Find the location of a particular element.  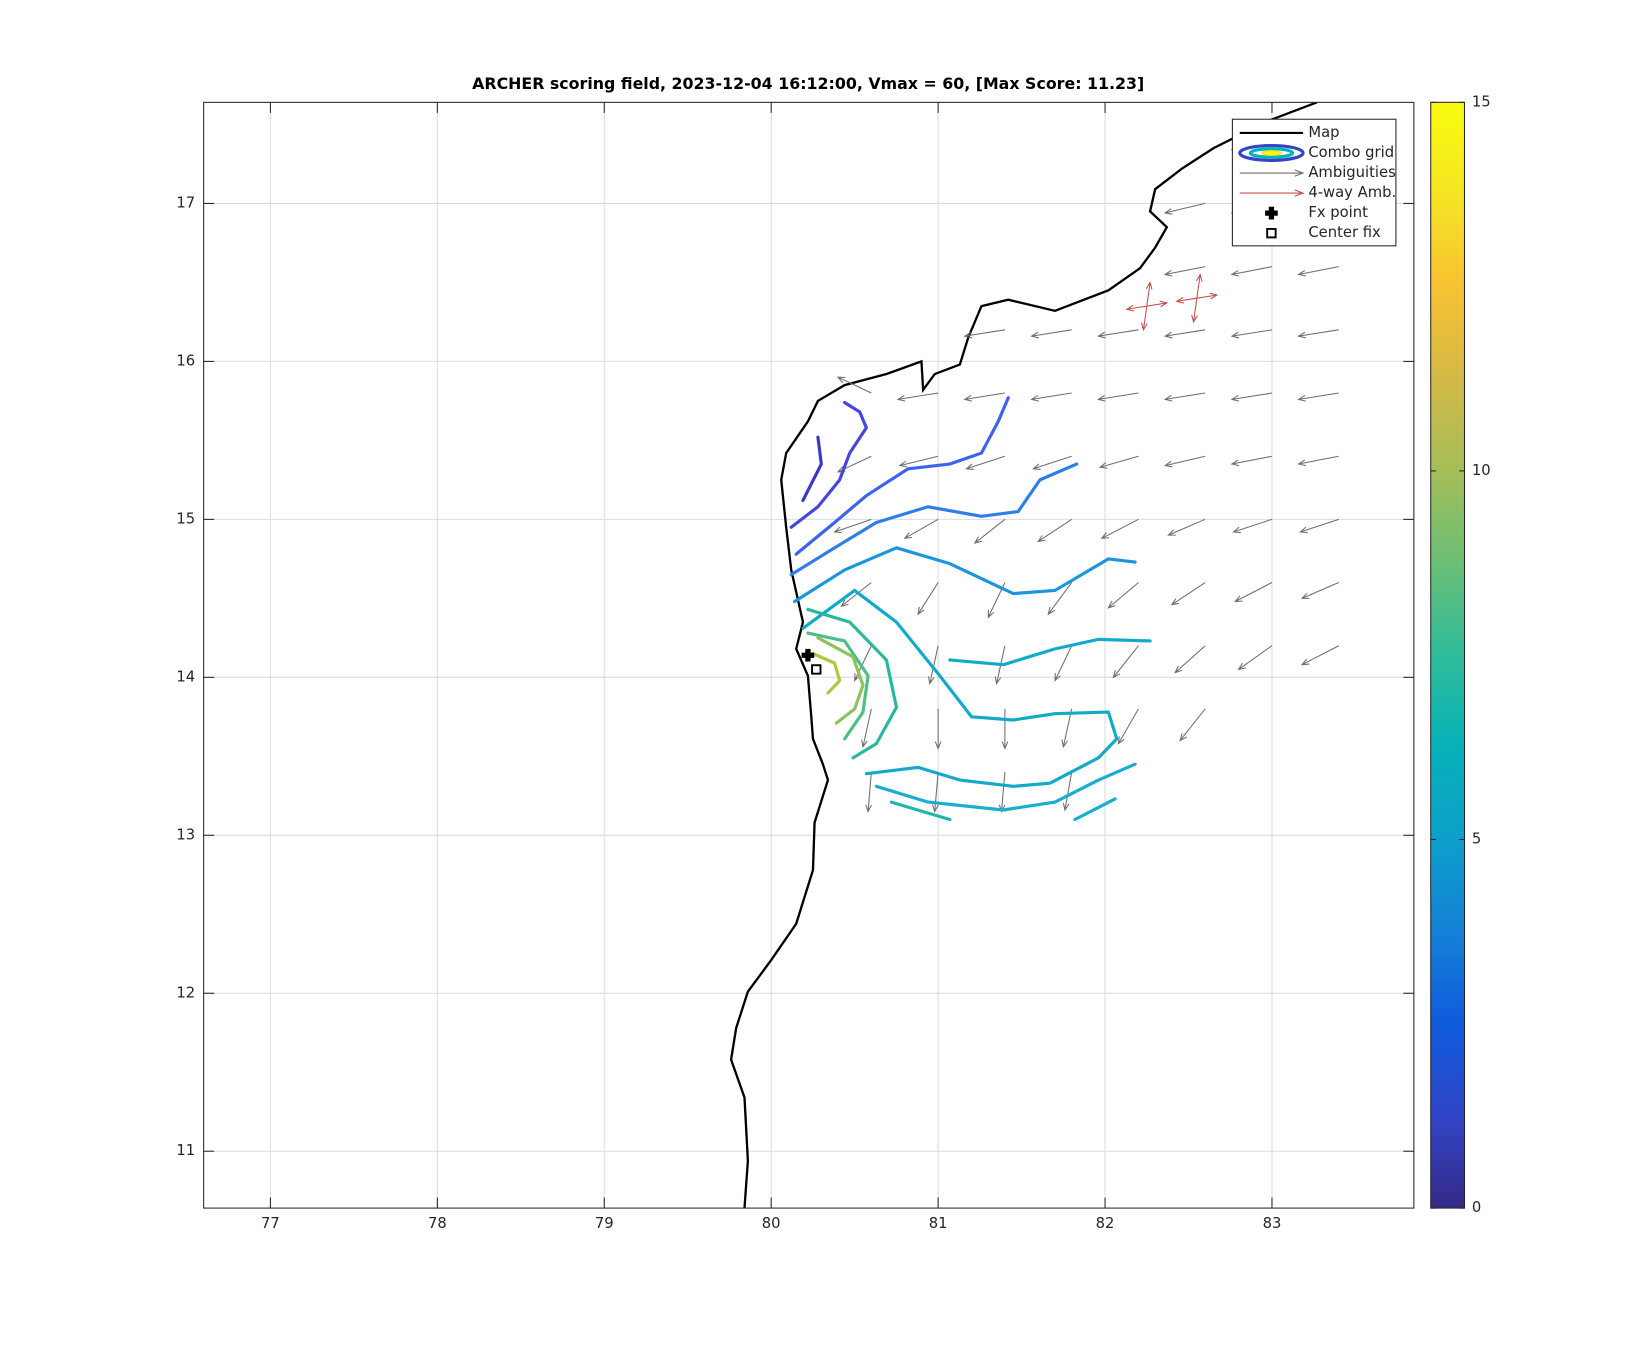

legend-box is located at coordinates (1314, 182).